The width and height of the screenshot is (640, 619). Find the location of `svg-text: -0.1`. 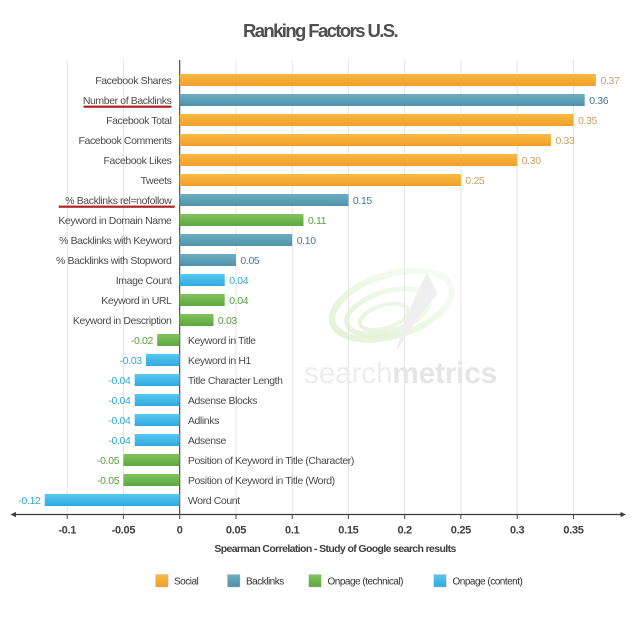

svg-text: -0.1 is located at coordinates (67, 531).